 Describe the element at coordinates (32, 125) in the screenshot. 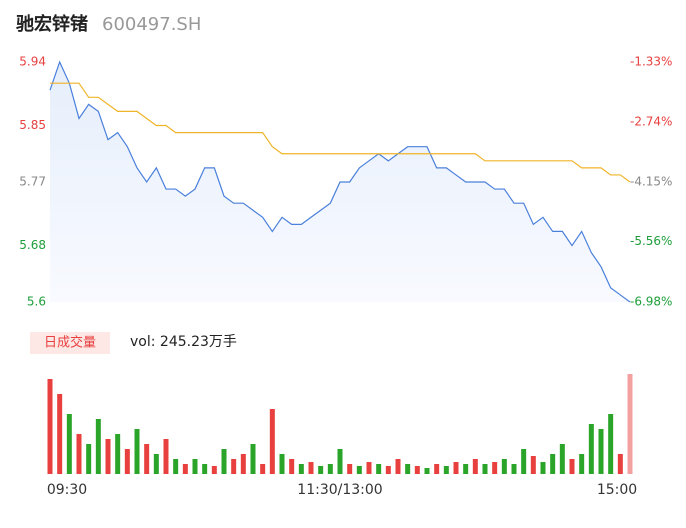

I see `y-tick-label: 5.85` at that location.